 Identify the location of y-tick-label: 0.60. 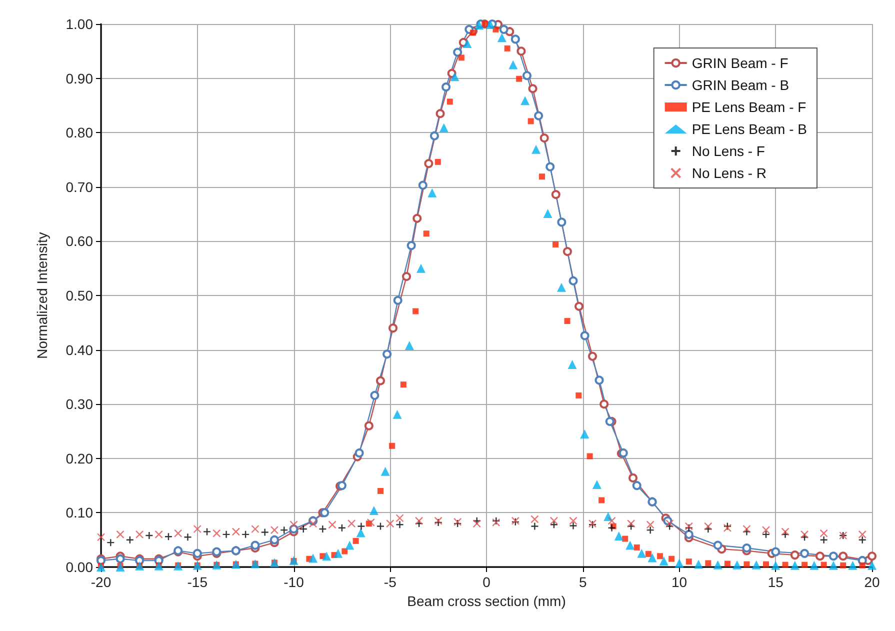
(80, 241).